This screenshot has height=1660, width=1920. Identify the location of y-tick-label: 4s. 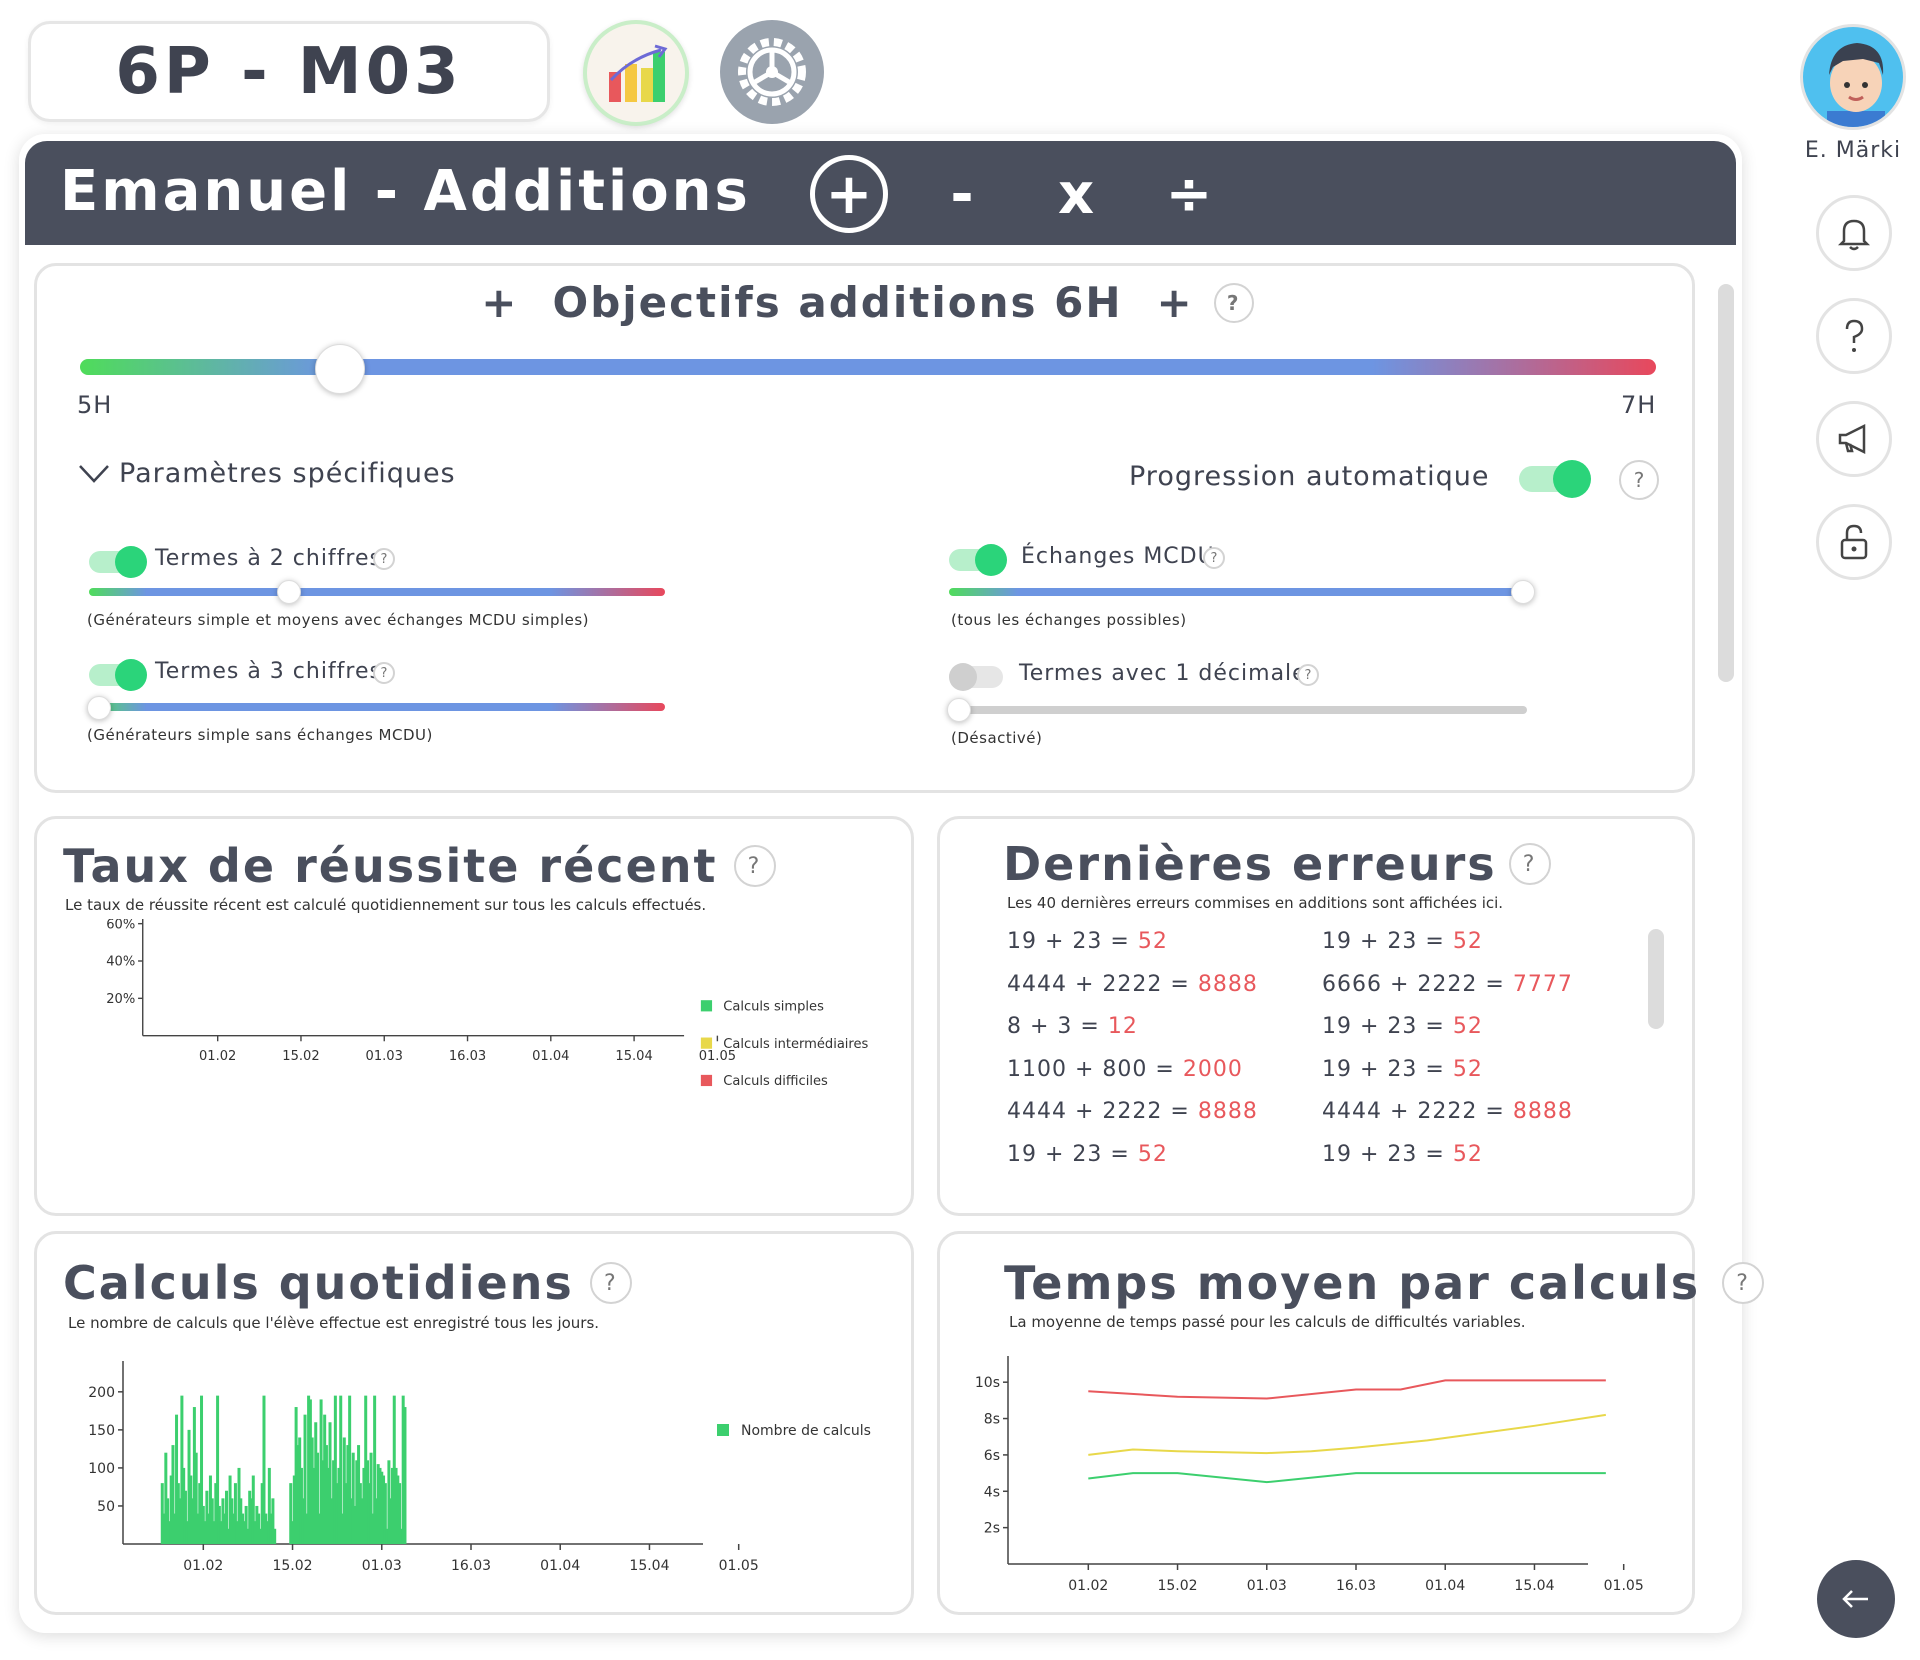
(992, 1492).